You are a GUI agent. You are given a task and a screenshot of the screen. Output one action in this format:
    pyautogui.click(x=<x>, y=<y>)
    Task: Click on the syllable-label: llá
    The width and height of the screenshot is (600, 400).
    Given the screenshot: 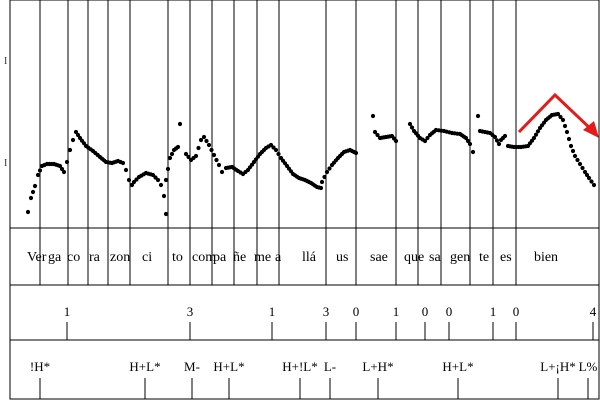 What is the action you would take?
    pyautogui.click(x=309, y=257)
    